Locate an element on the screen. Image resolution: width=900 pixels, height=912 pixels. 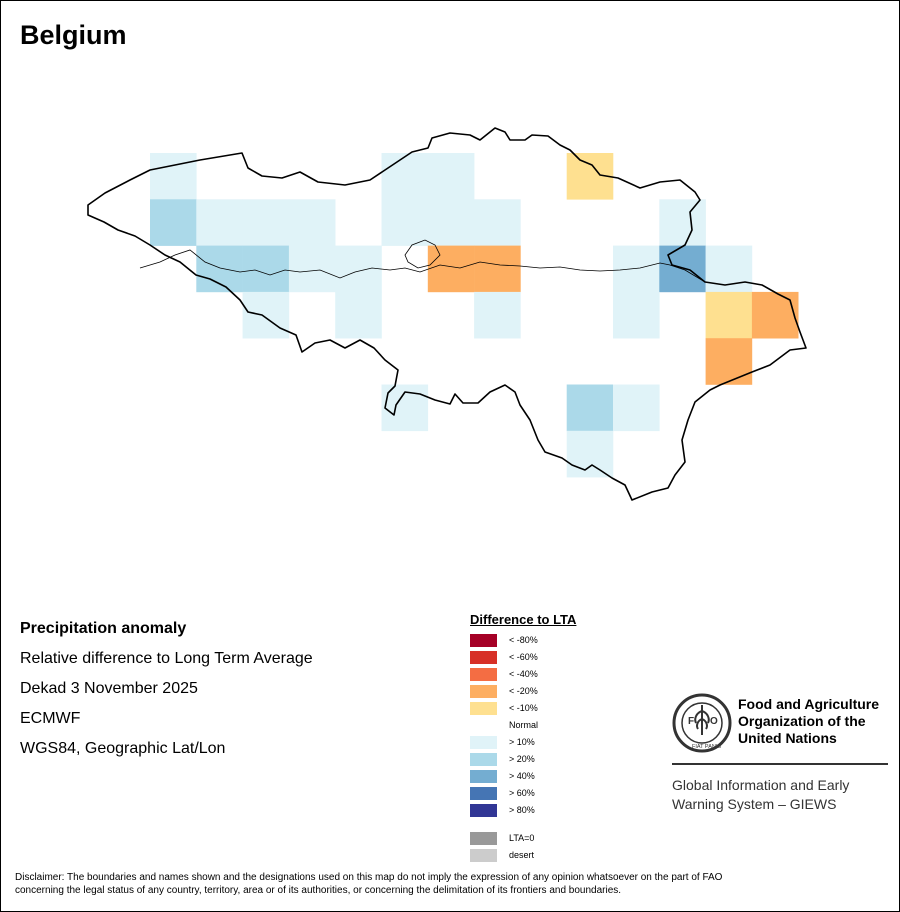
brussels-boundary is located at coordinates (422, 254).